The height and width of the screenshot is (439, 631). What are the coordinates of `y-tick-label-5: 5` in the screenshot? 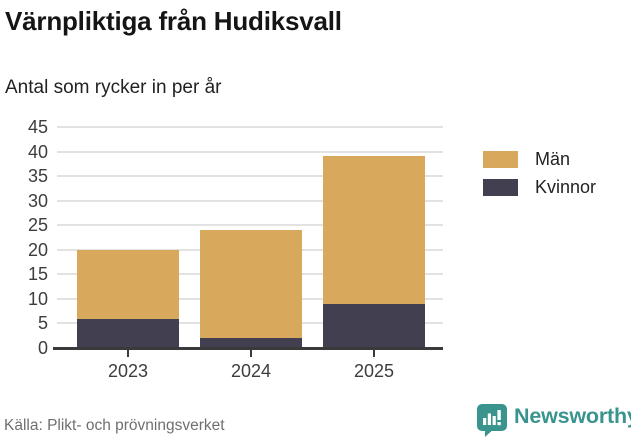 It's located at (42, 323).